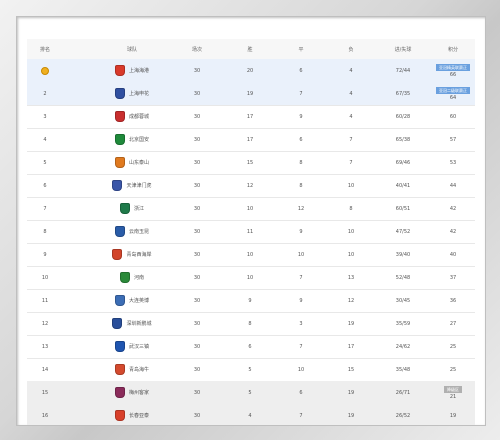 The height and width of the screenshot is (440, 500). What do you see at coordinates (45, 392) in the screenshot?
I see `rank-cell: 15` at bounding box center [45, 392].